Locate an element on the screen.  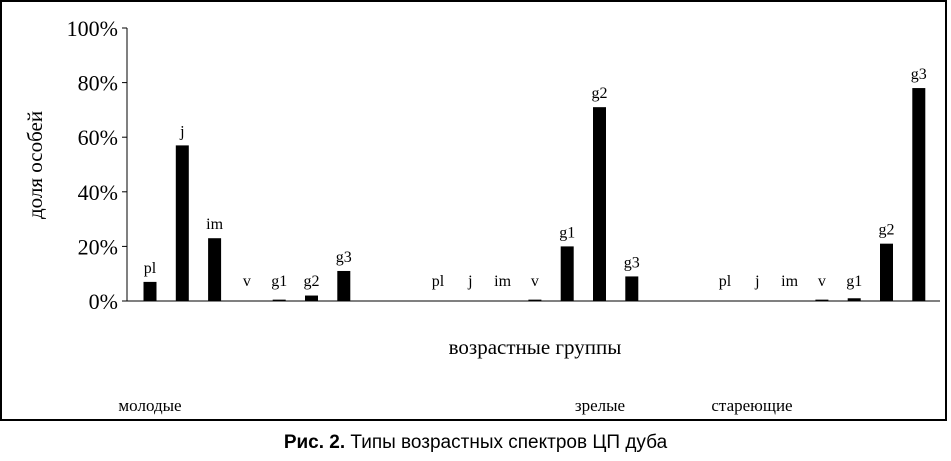
y-tick-label: 80% is located at coordinates (98, 83).